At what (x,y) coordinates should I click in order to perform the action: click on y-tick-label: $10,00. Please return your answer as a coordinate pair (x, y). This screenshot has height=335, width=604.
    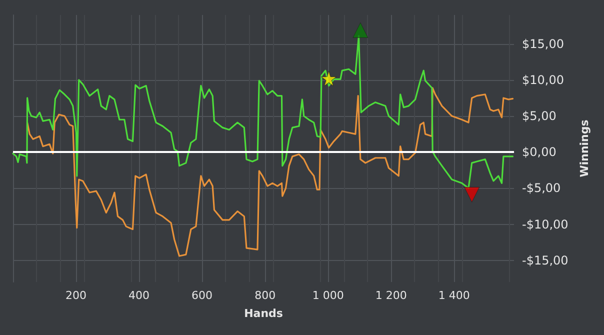
    Looking at the image, I should click on (543, 79).